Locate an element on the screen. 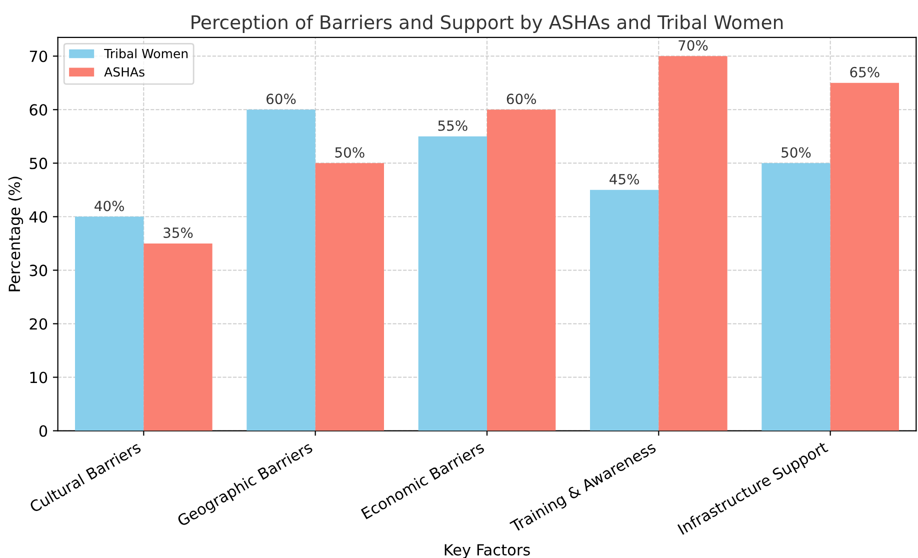  y-tick-label: 20 is located at coordinates (39, 324).